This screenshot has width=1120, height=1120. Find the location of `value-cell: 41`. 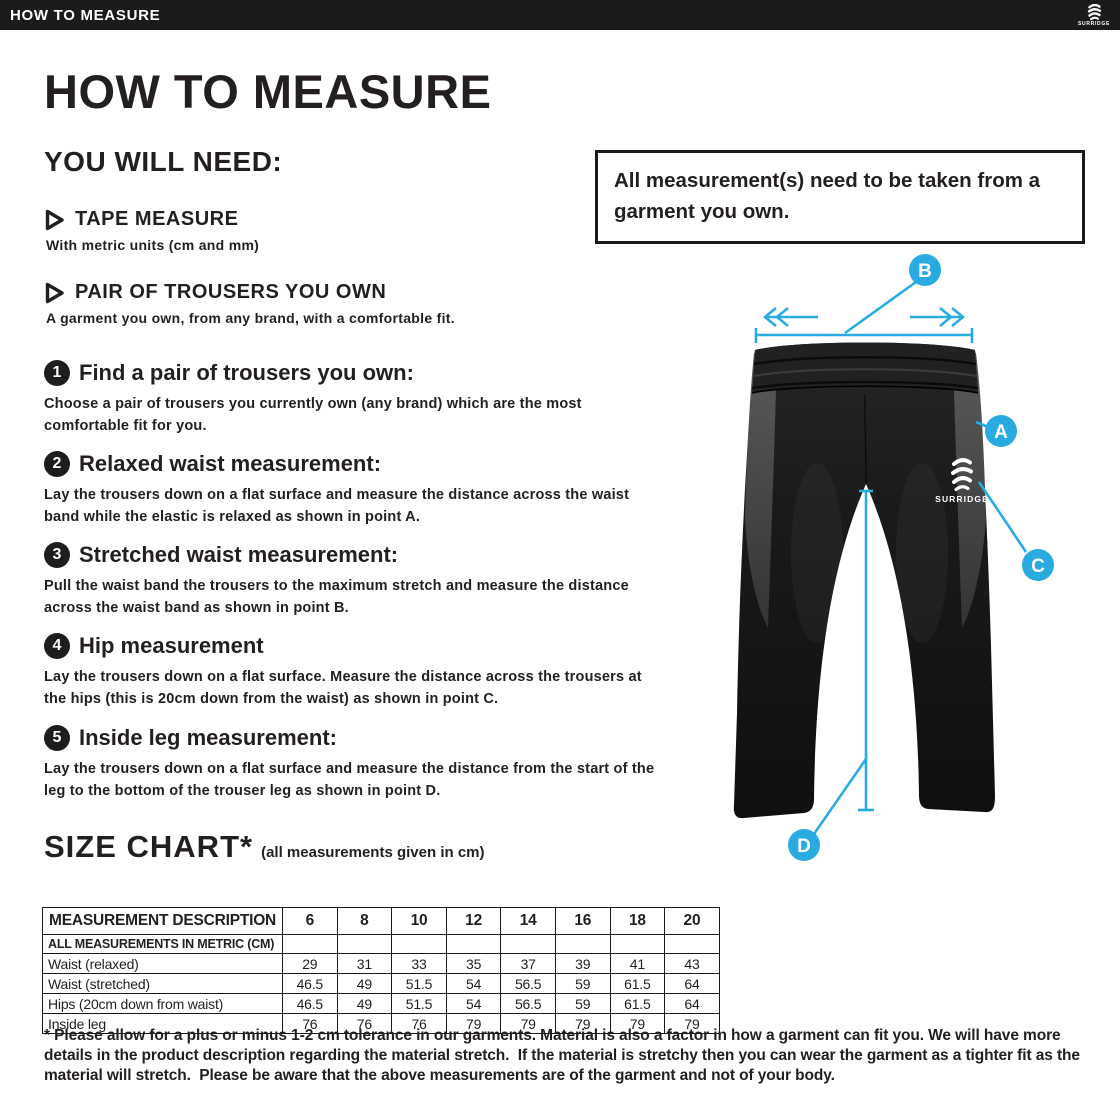

value-cell: 41 is located at coordinates (637, 963).